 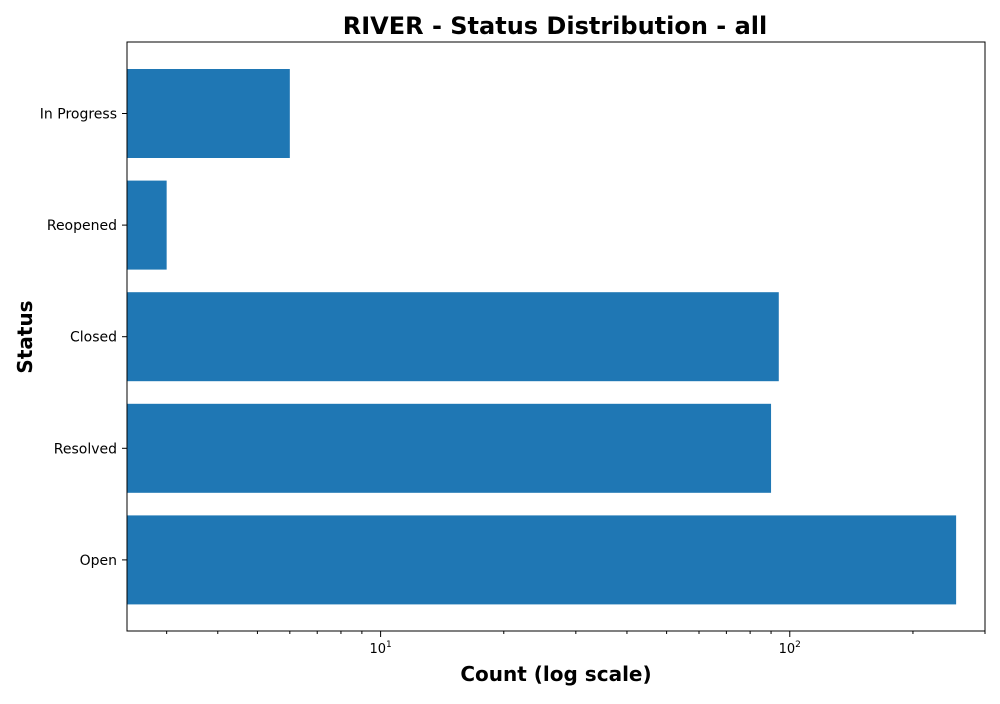 What do you see at coordinates (449, 448) in the screenshot?
I see `bar-resolved` at bounding box center [449, 448].